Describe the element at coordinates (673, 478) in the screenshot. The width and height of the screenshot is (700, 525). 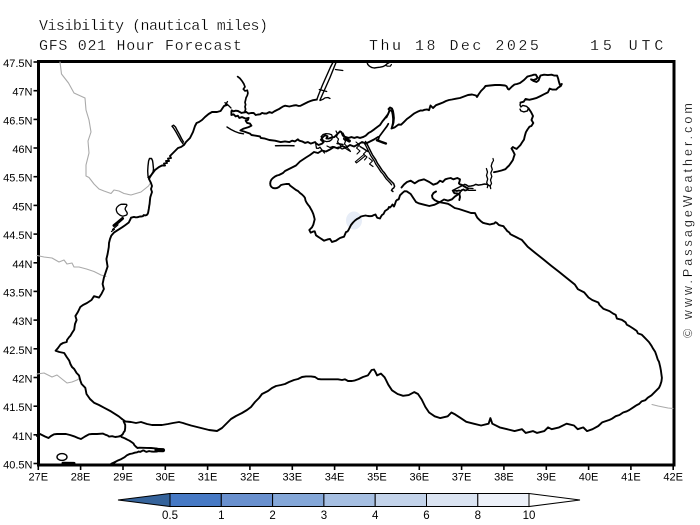
I see `svg-text: 42E` at that location.